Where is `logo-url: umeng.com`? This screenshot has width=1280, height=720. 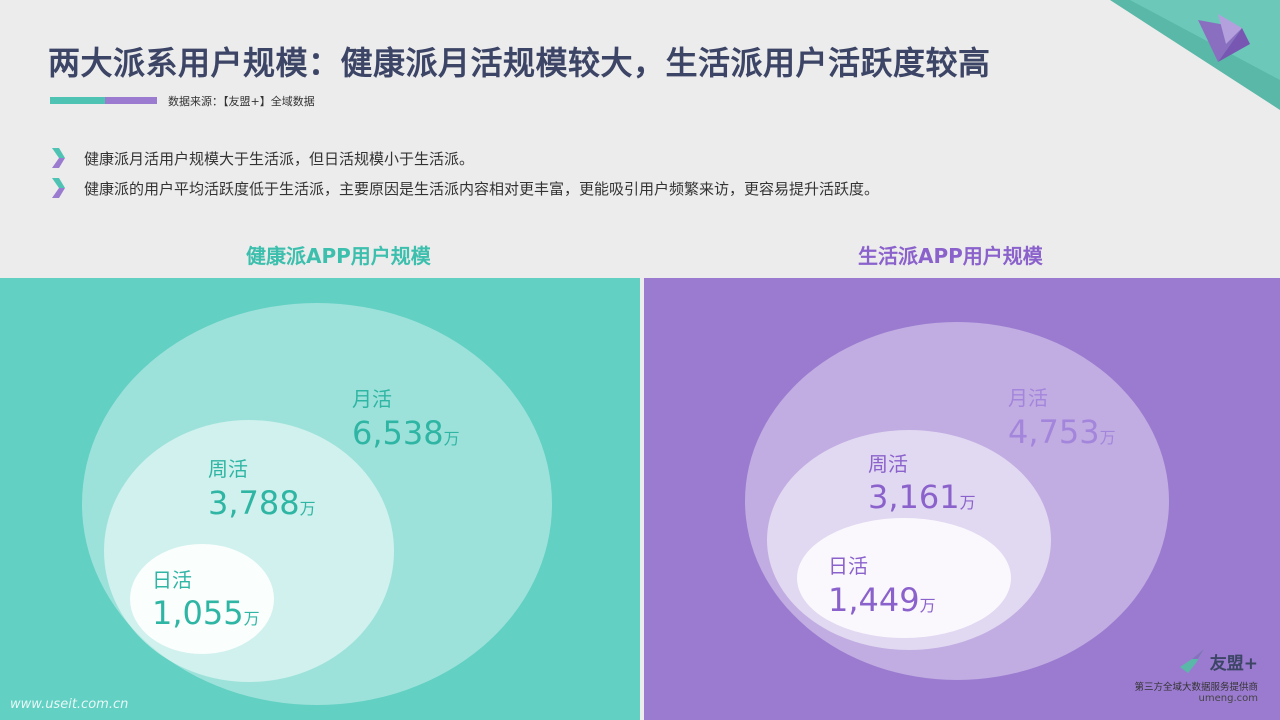 logo-url: umeng.com is located at coordinates (1228, 698).